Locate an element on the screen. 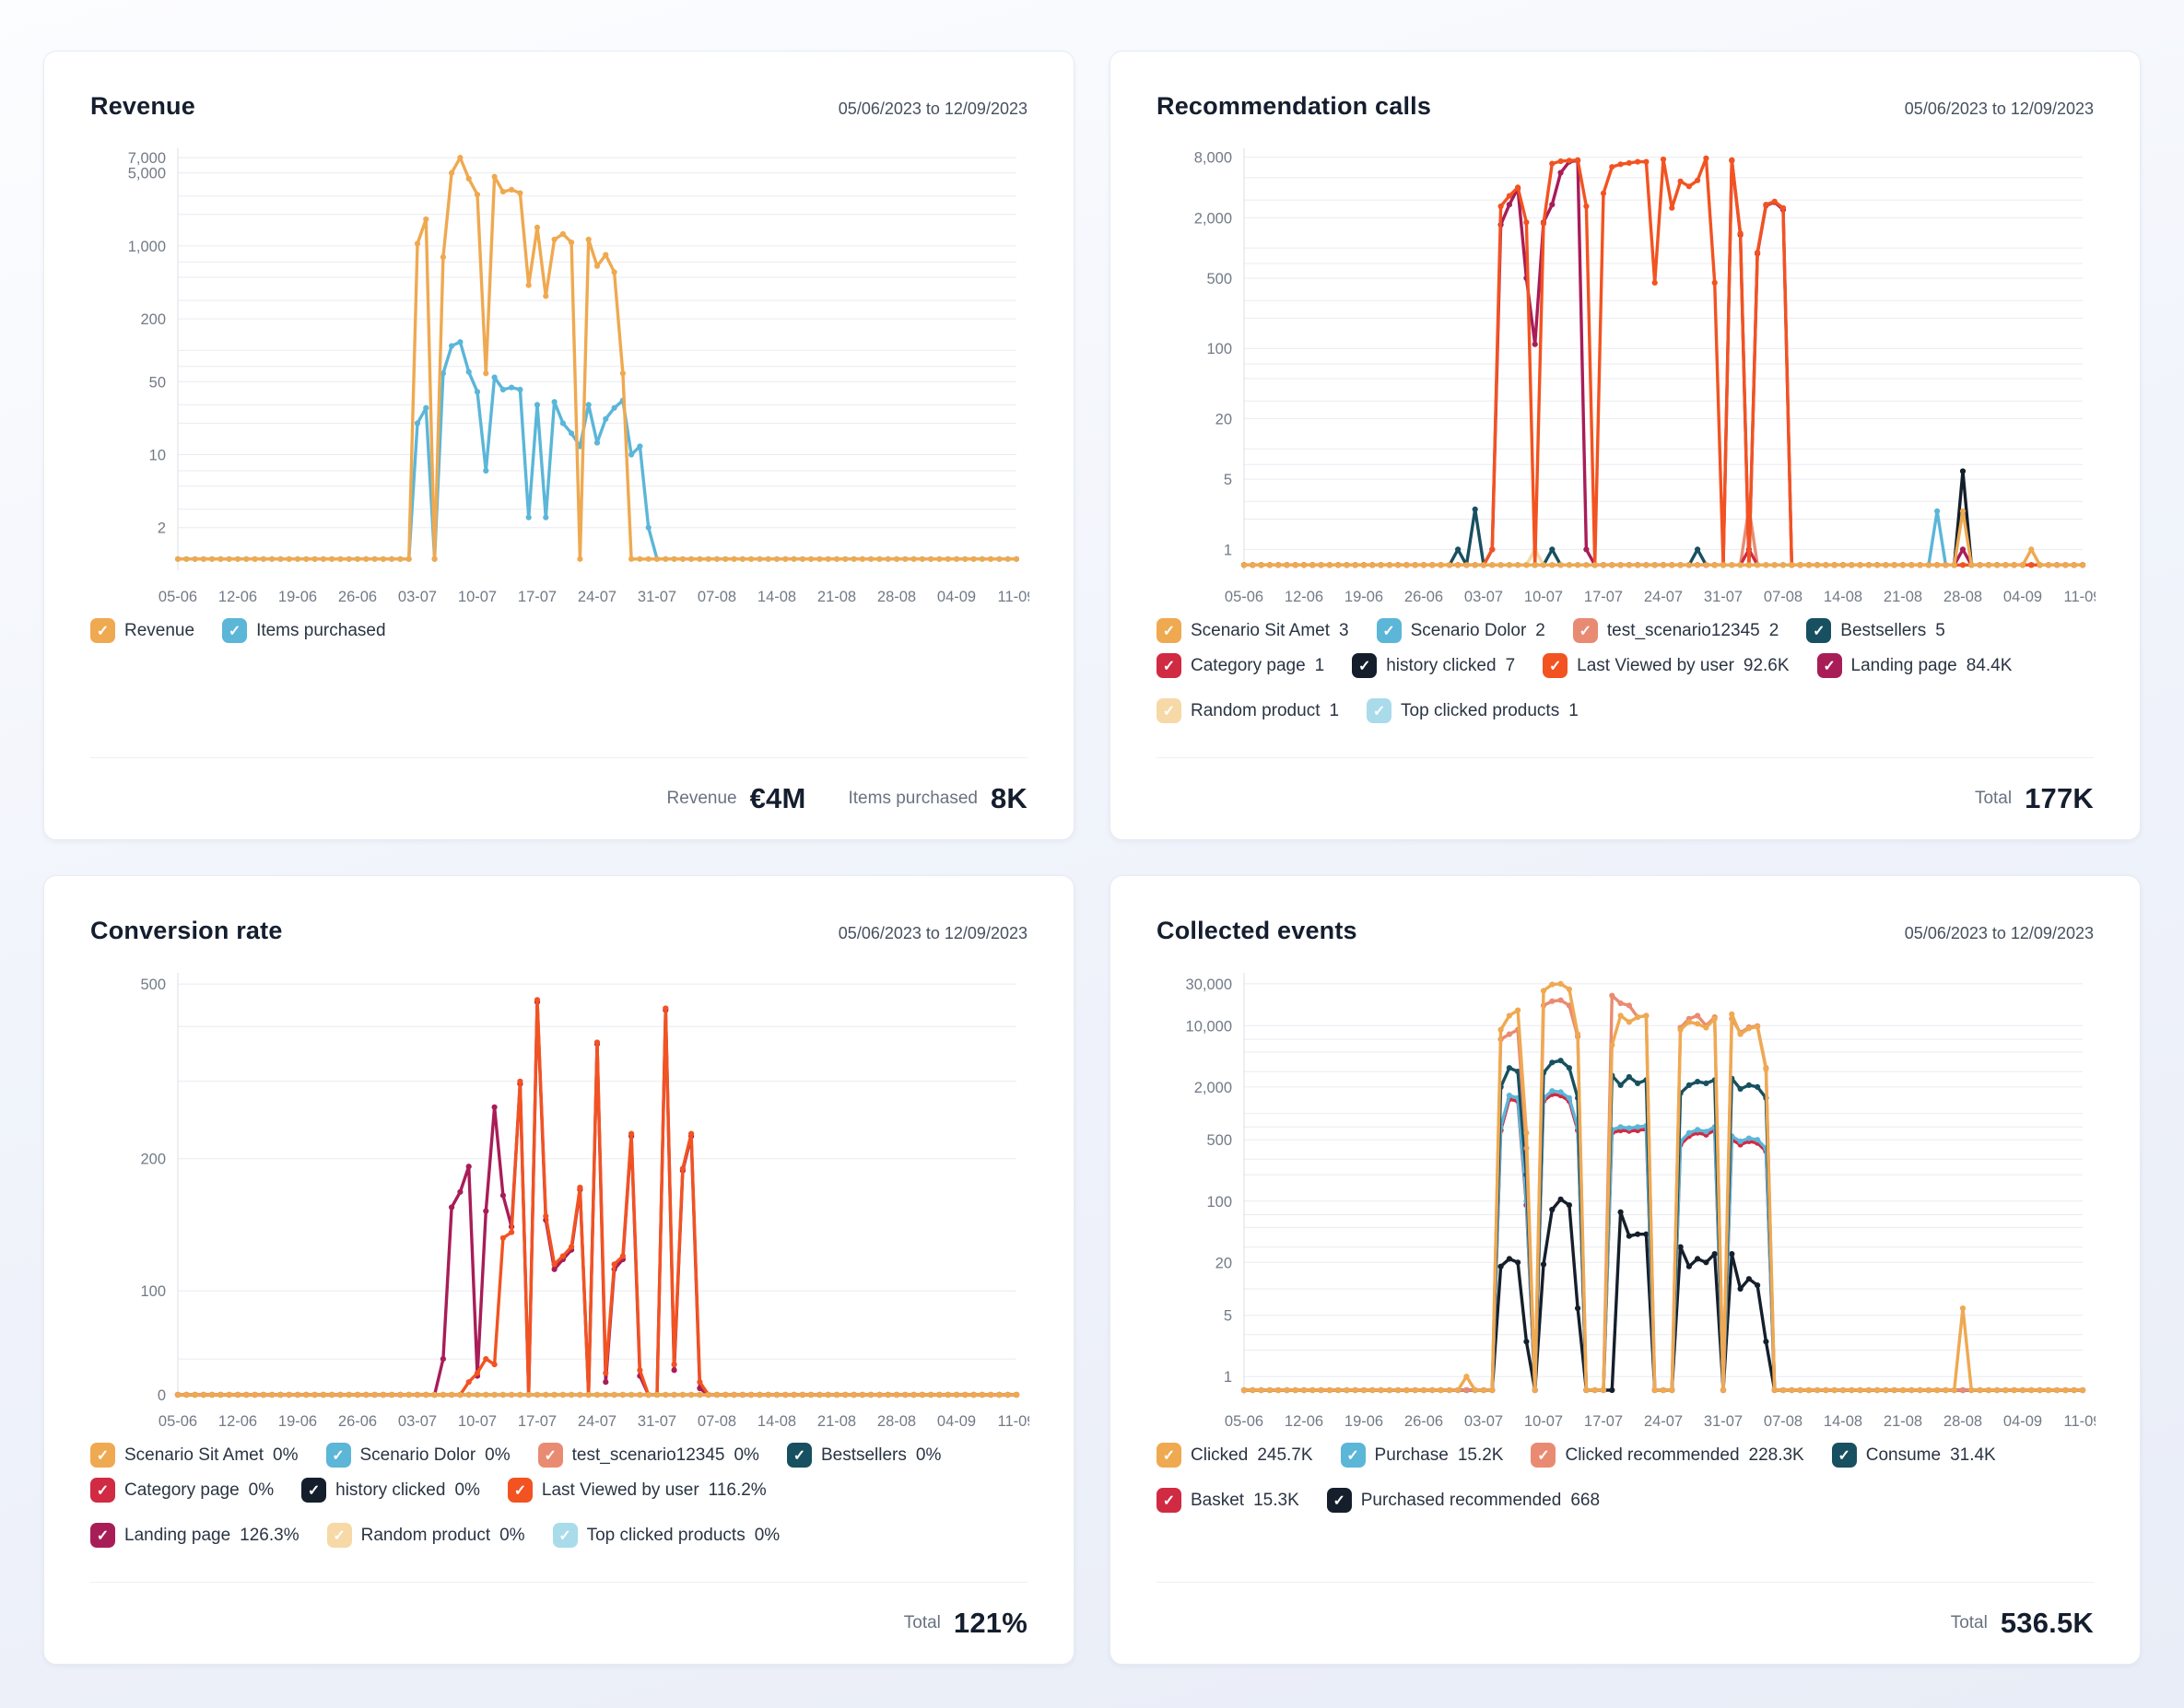 The image size is (2184, 1708). legend-item: ✓ Purchased recommended 668 is located at coordinates (1463, 1500).